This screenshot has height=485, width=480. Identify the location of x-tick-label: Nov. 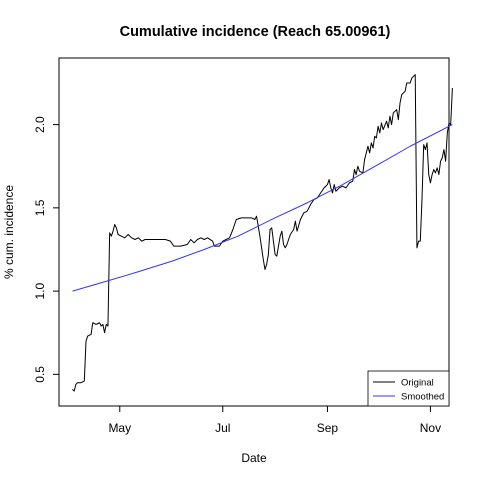
(430, 428).